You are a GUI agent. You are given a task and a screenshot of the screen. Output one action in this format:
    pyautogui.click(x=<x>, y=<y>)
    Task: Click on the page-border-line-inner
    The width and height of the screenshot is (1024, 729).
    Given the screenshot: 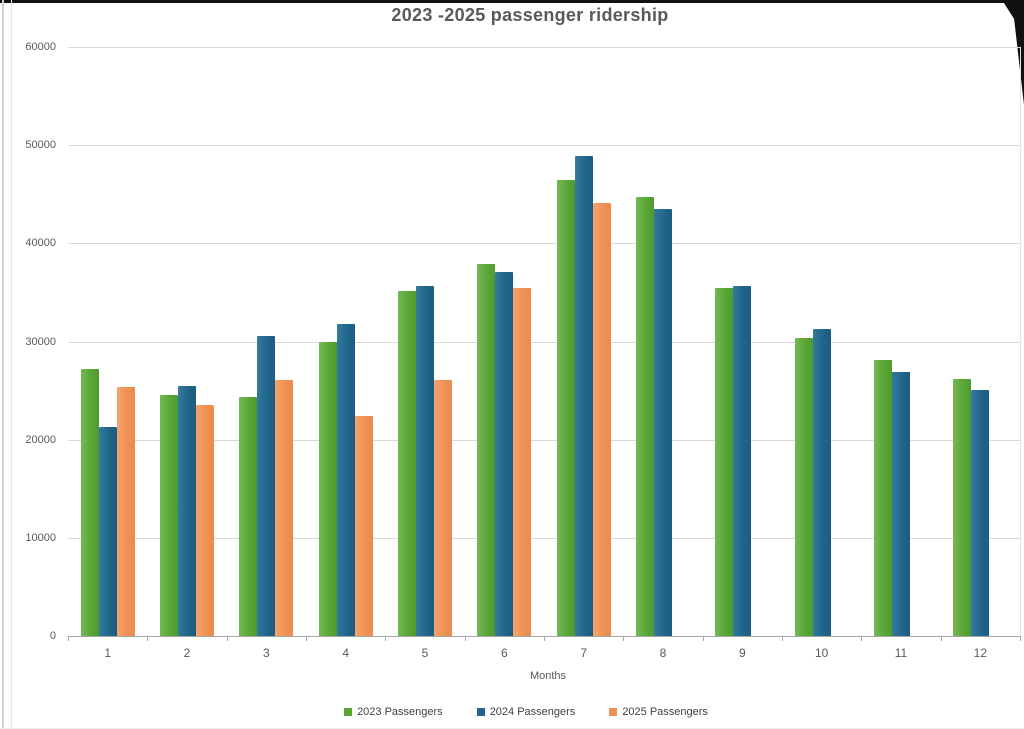 What is the action you would take?
    pyautogui.click(x=11, y=364)
    